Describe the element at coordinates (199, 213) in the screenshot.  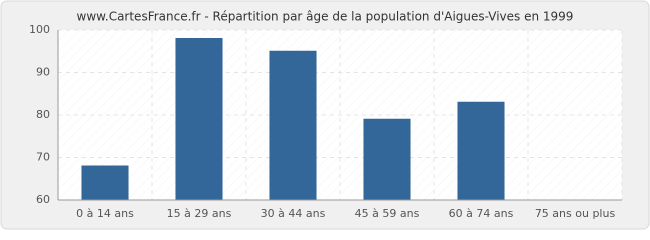
I see `x-tick-label: 15 à 29 ans` at that location.